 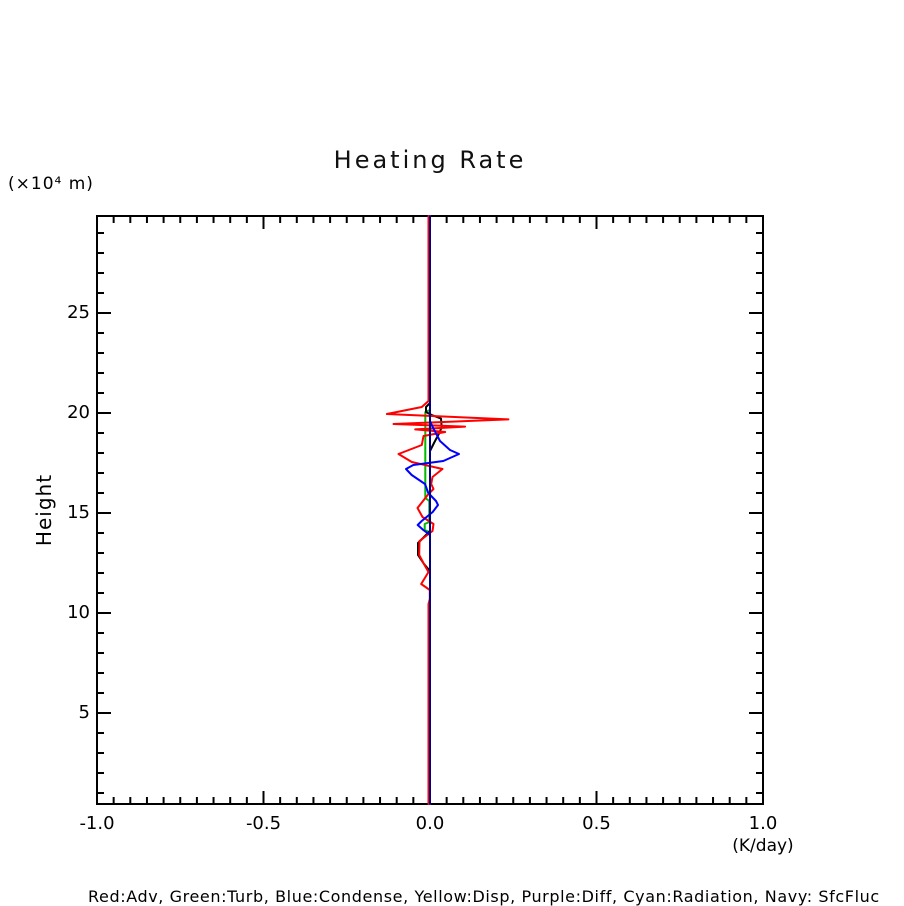 I want to click on x-tick-label: 0.0, so click(x=430, y=823).